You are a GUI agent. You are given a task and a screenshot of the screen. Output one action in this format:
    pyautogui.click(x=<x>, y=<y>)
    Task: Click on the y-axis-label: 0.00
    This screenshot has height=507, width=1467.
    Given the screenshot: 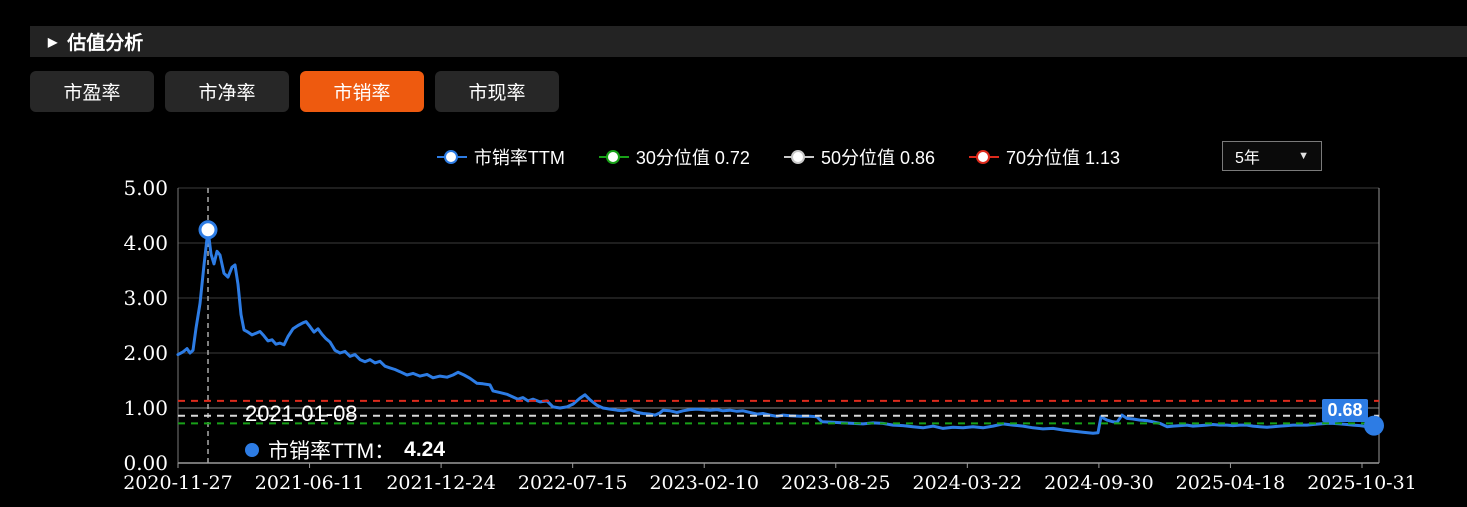 What is the action you would take?
    pyautogui.click(x=145, y=463)
    